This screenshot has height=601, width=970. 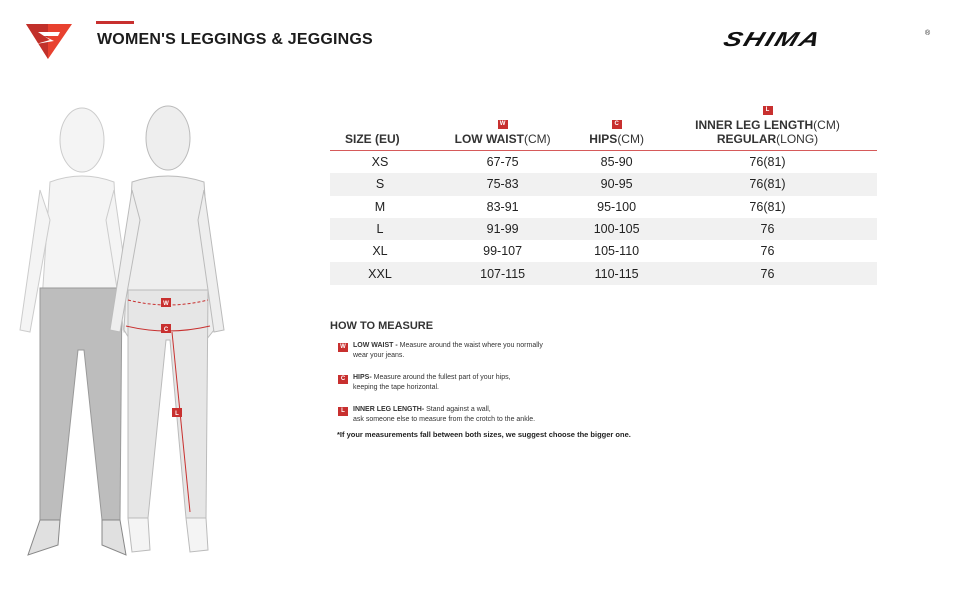 I want to click on table-cell: 110-115, so click(x=616, y=273).